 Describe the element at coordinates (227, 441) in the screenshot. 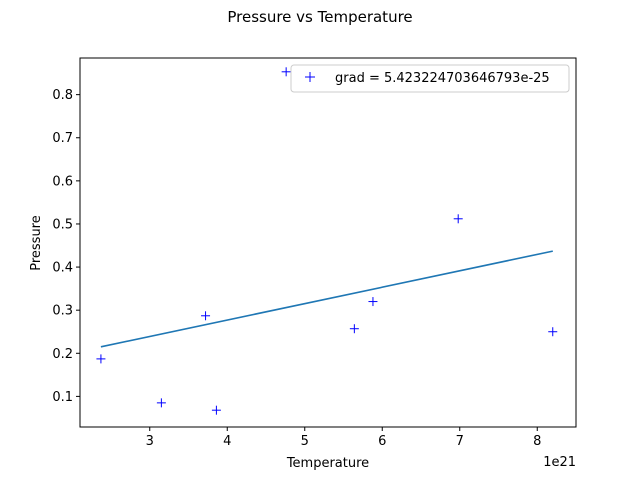

I see `x-tick-label: 4` at that location.